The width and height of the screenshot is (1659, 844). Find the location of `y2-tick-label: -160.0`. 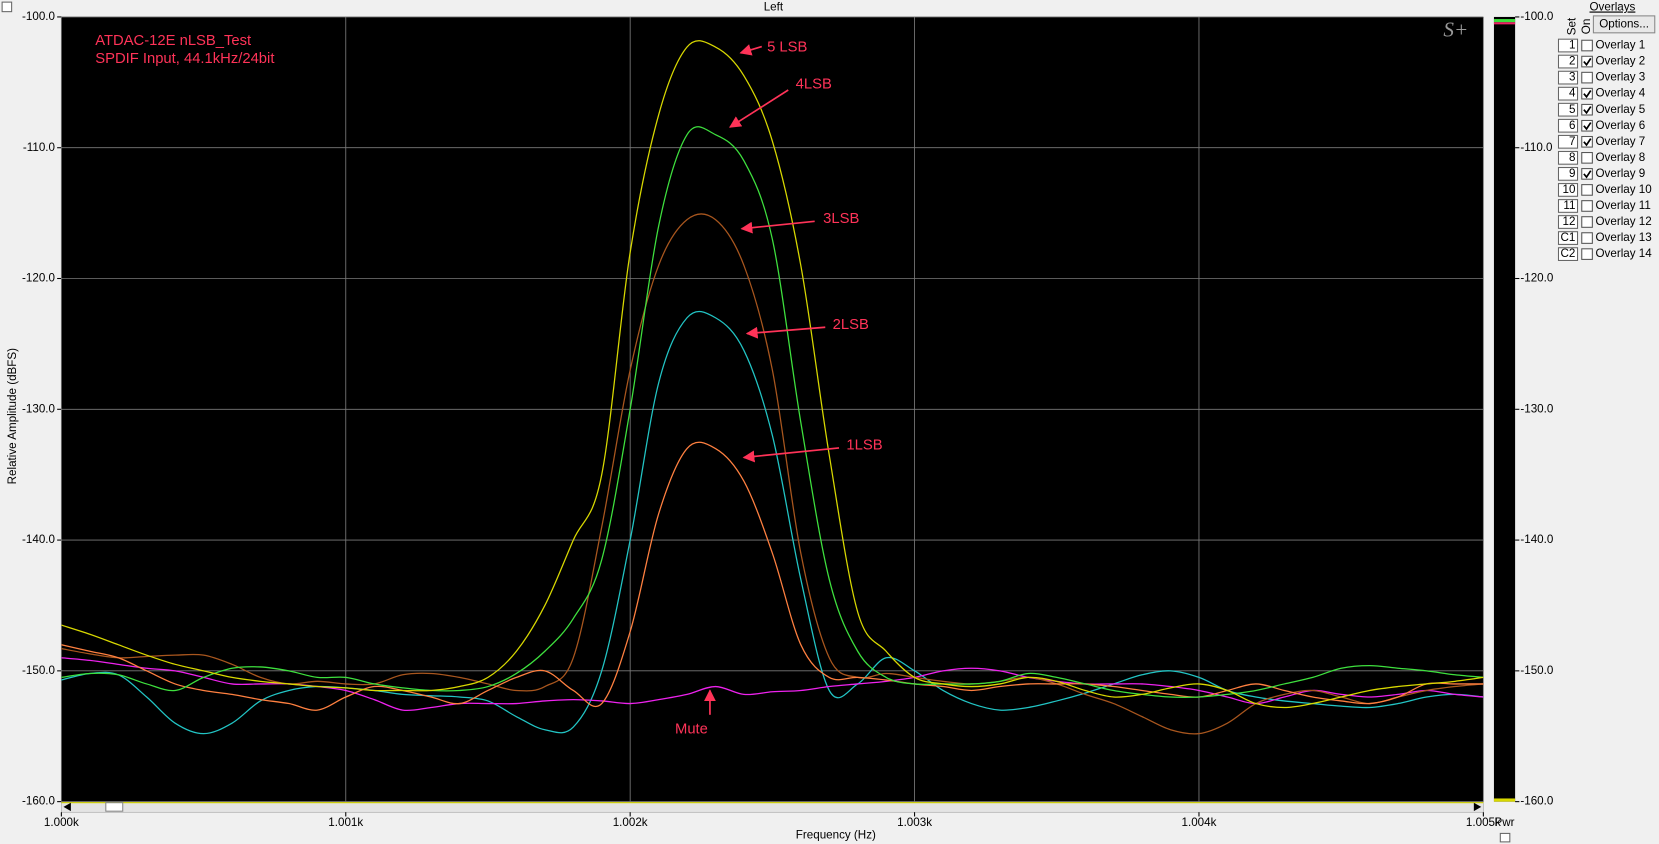

y2-tick-label: -160.0 is located at coordinates (1536, 801).